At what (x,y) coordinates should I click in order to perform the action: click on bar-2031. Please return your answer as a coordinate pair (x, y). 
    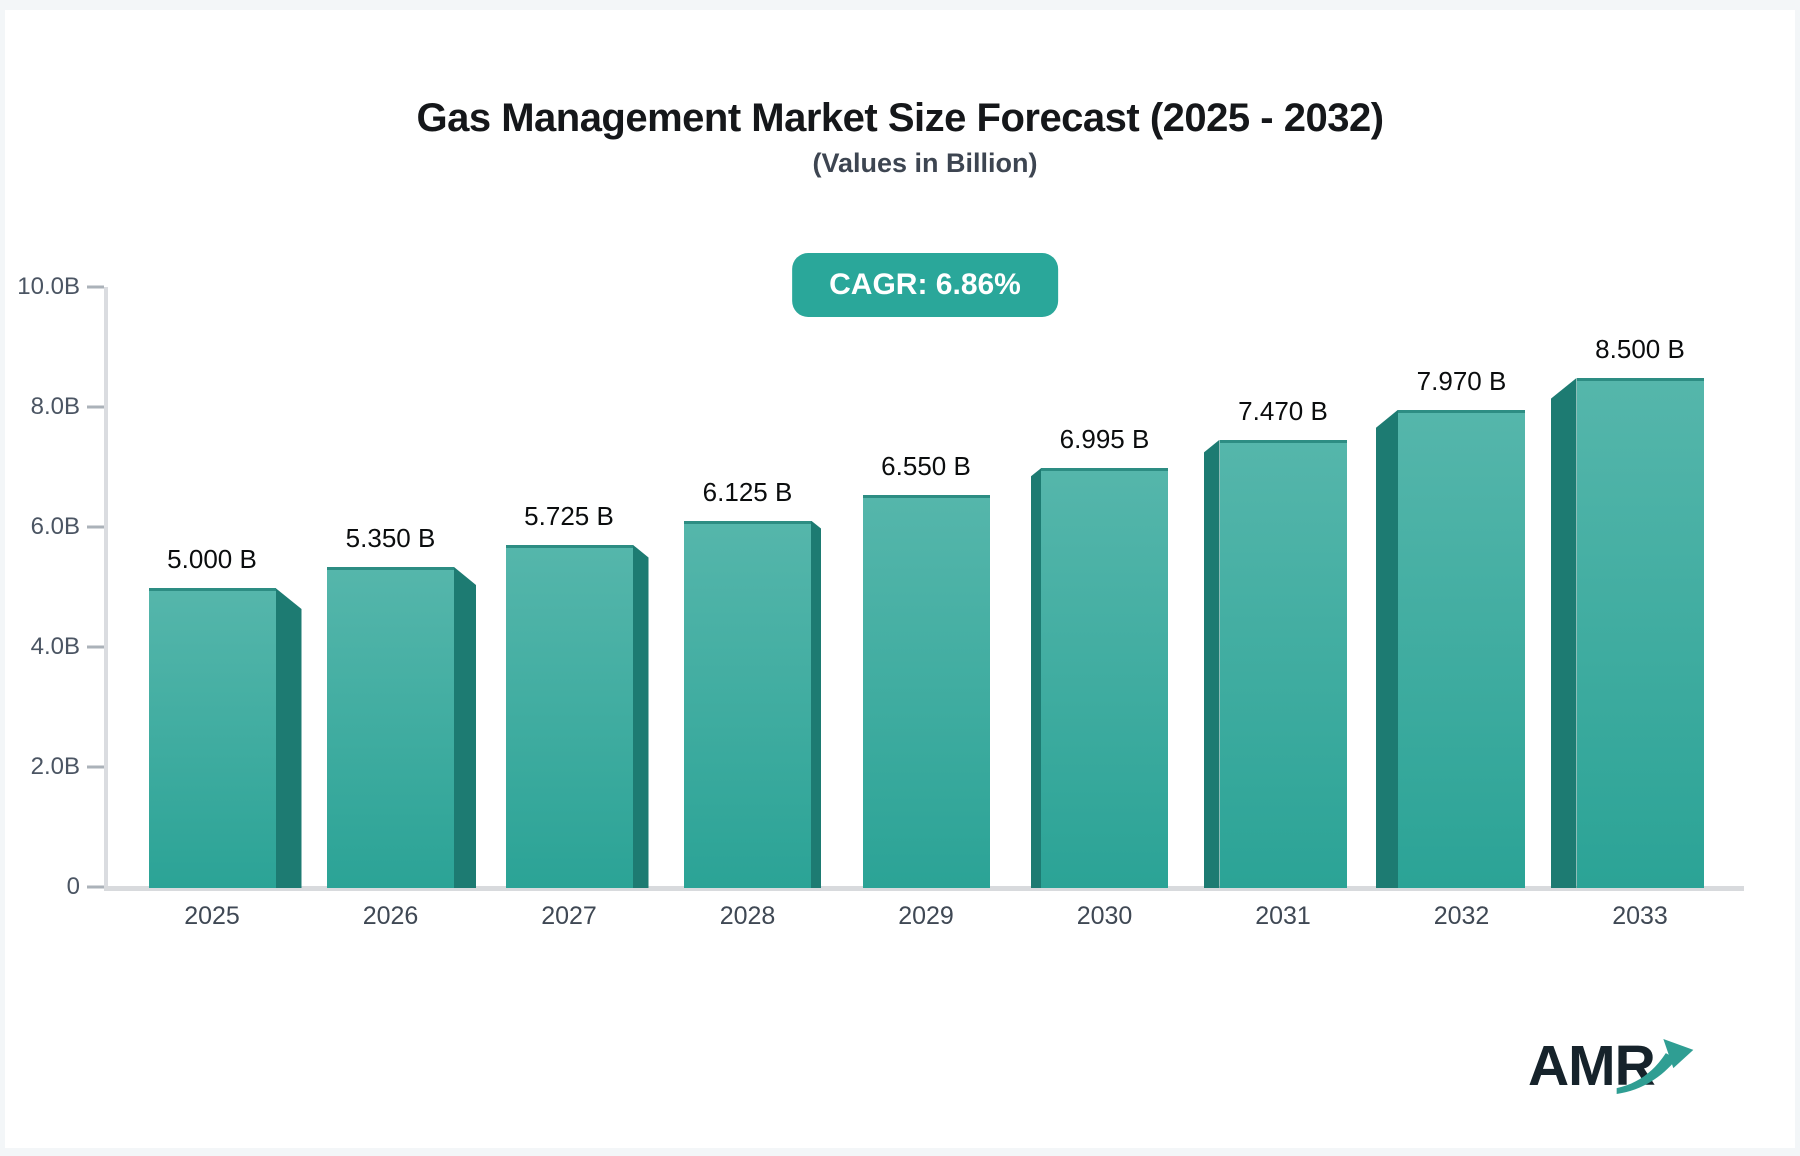
    Looking at the image, I should click on (1283, 663).